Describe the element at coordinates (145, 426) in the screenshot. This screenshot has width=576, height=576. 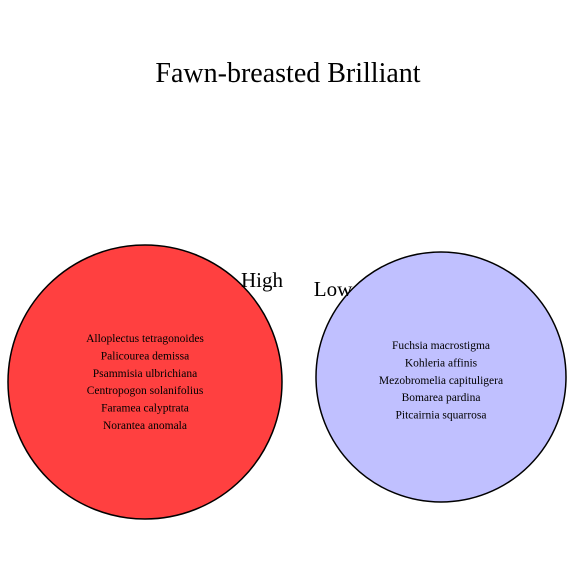
I see `set-member-label: Norantea anomala` at that location.